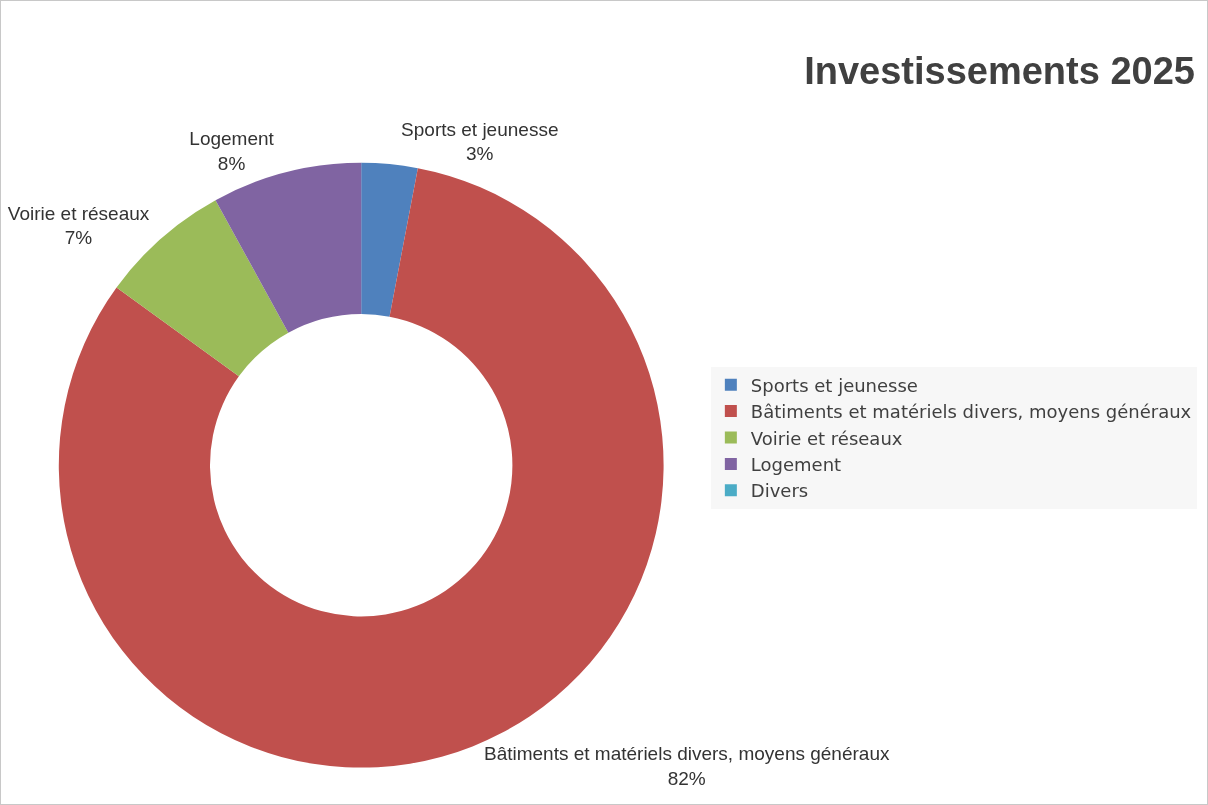 This screenshot has height=805, width=1208. I want to click on legend-label: Bâtiments et matériels divers, moyens généraux, so click(971, 412).